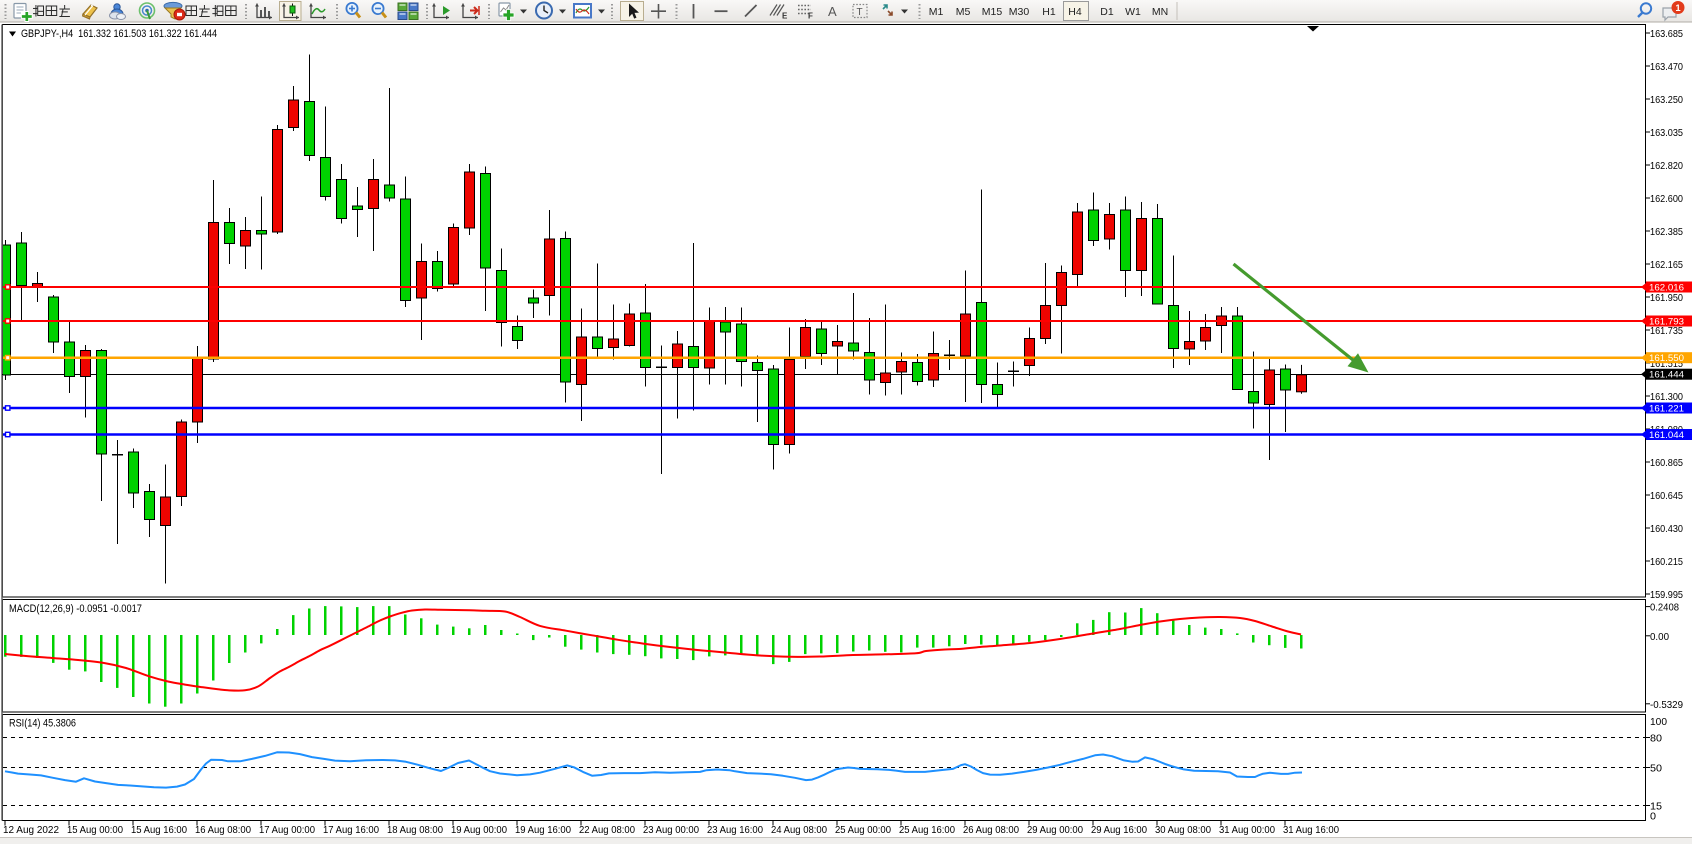 Image resolution: width=1692 pixels, height=844 pixels. What do you see at coordinates (607, 830) in the screenshot?
I see `svg-text: 22 Aug 08:00` at bounding box center [607, 830].